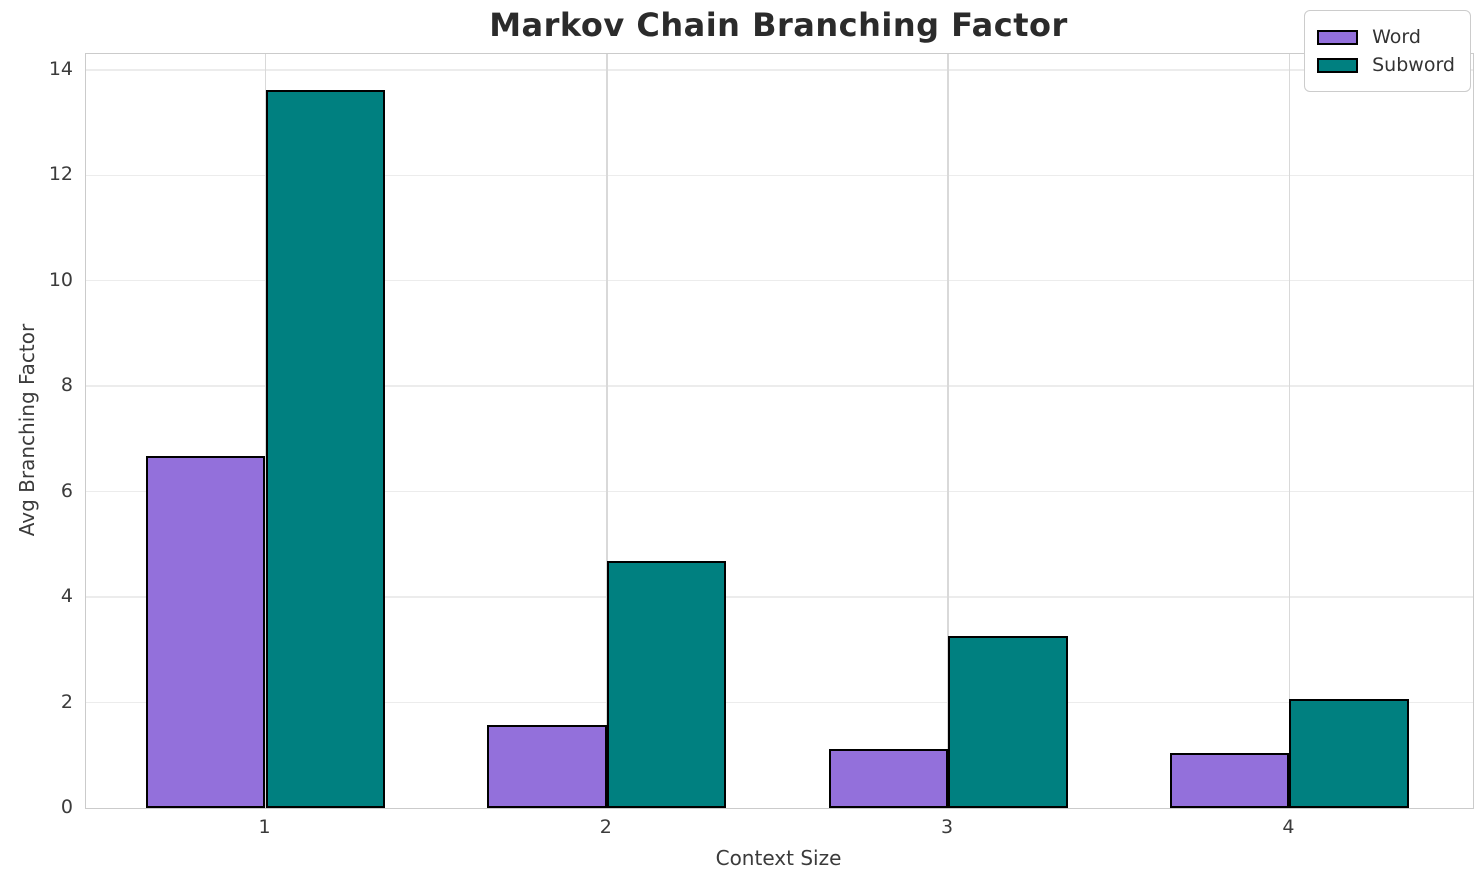 The height and width of the screenshot is (885, 1484). I want to click on legend-swatch-subword, so click(1338, 65).